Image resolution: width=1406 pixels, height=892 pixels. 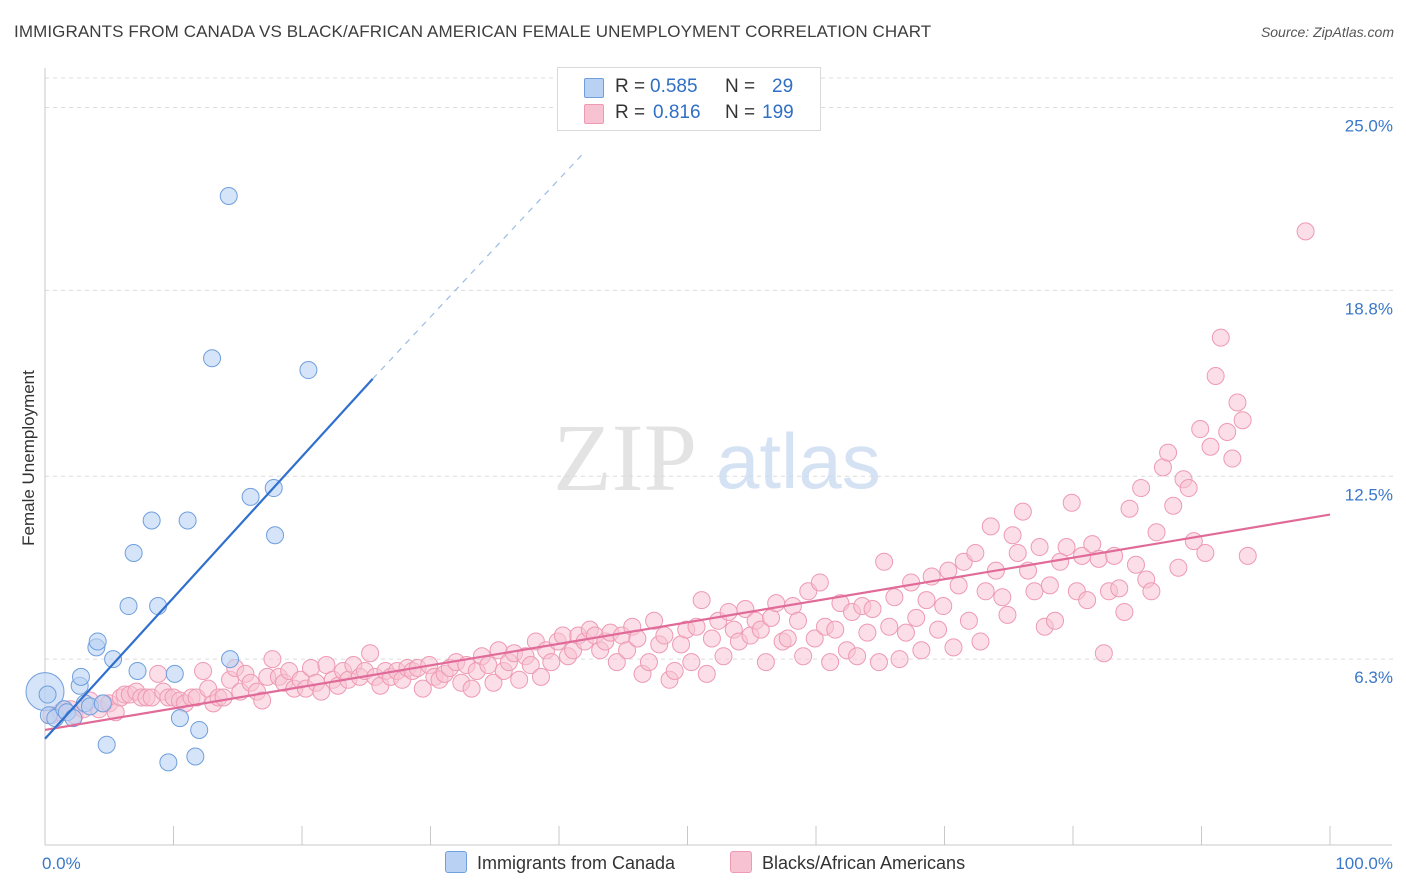 What do you see at coordinates (594, 88) in the screenshot?
I see `legend-swatch-blue` at bounding box center [594, 88].